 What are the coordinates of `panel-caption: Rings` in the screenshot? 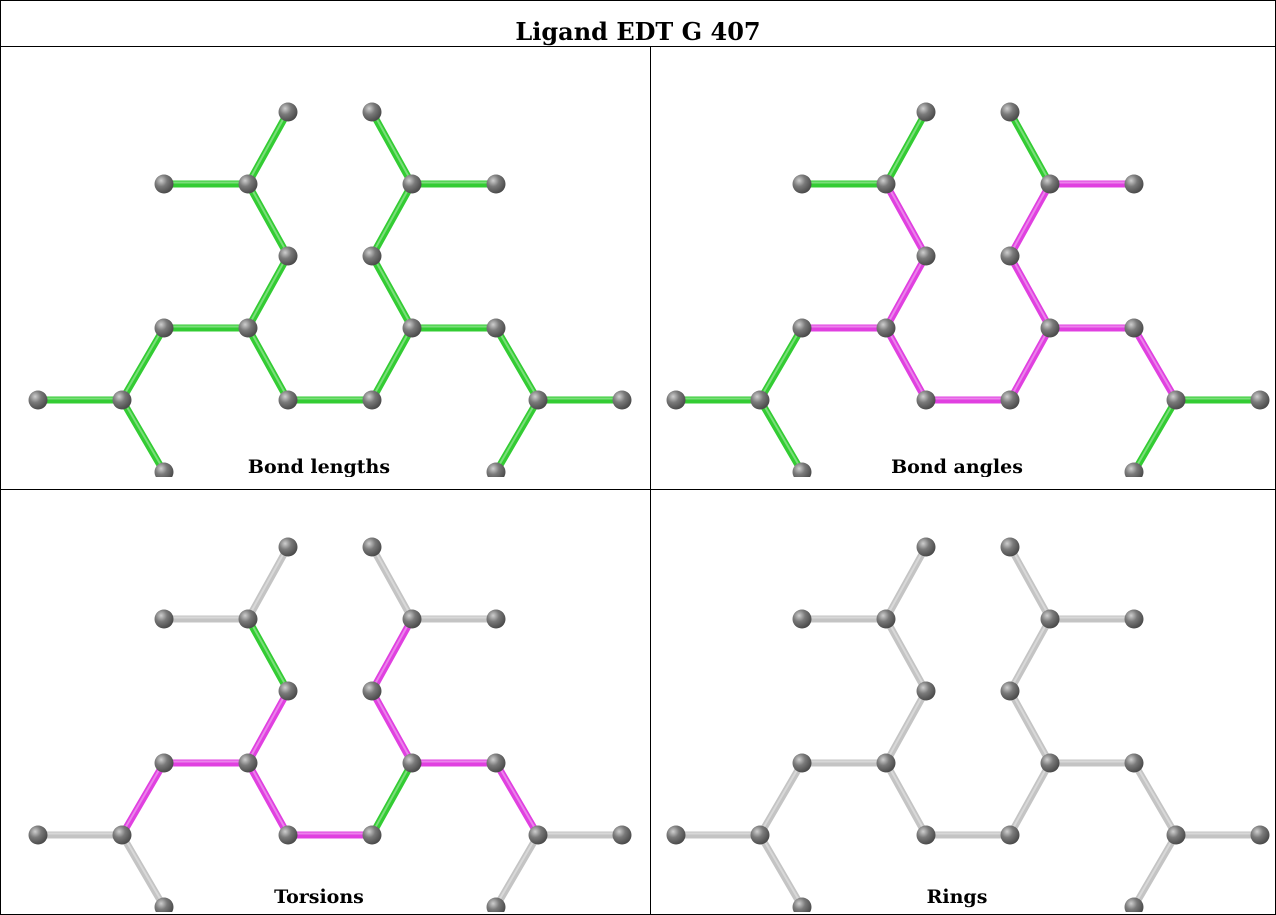 It's located at (957, 897).